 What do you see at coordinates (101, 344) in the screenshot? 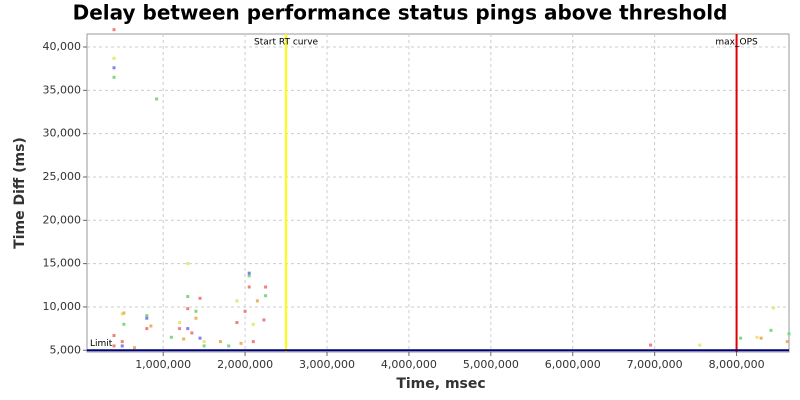
I see `limit-label: Limit` at bounding box center [101, 344].